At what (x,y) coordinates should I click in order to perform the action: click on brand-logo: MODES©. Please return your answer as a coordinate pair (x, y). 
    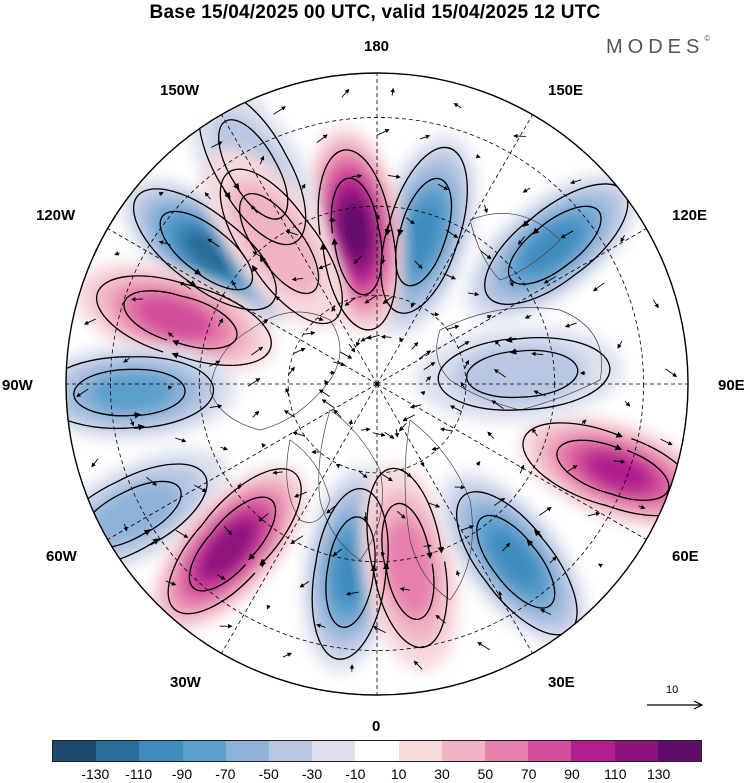
    Looking at the image, I should click on (658, 46).